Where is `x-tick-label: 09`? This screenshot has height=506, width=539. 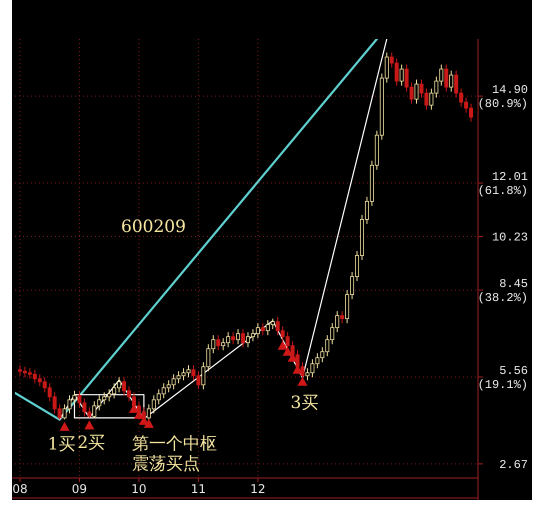 x-tick-label: 09 is located at coordinates (80, 489).